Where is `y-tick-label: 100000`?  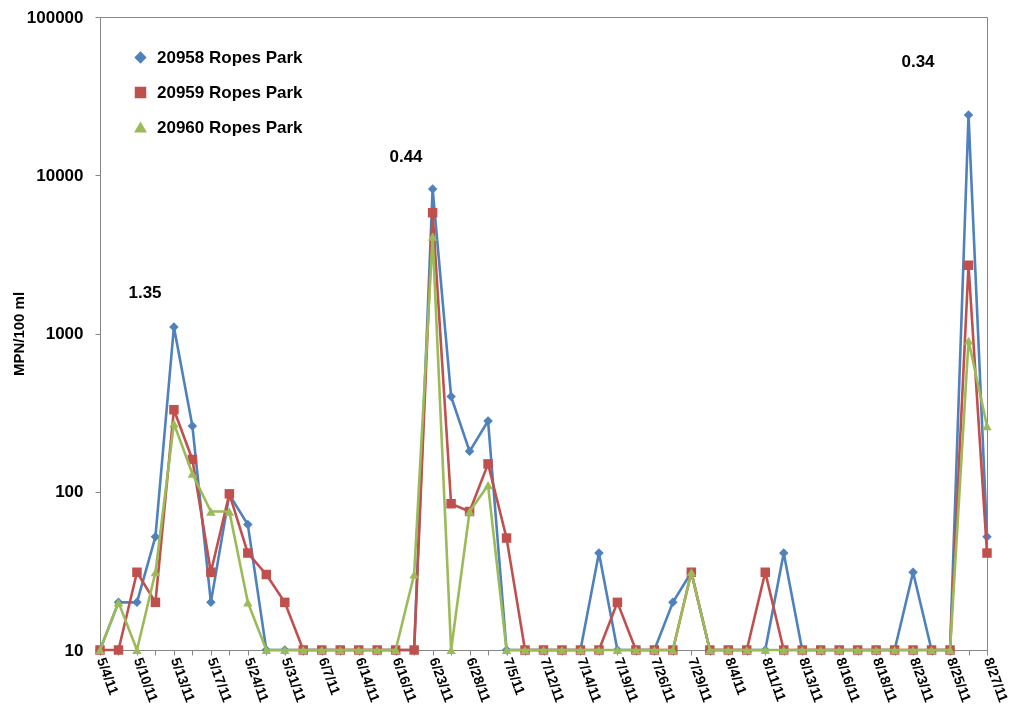 y-tick-label: 100000 is located at coordinates (55, 17).